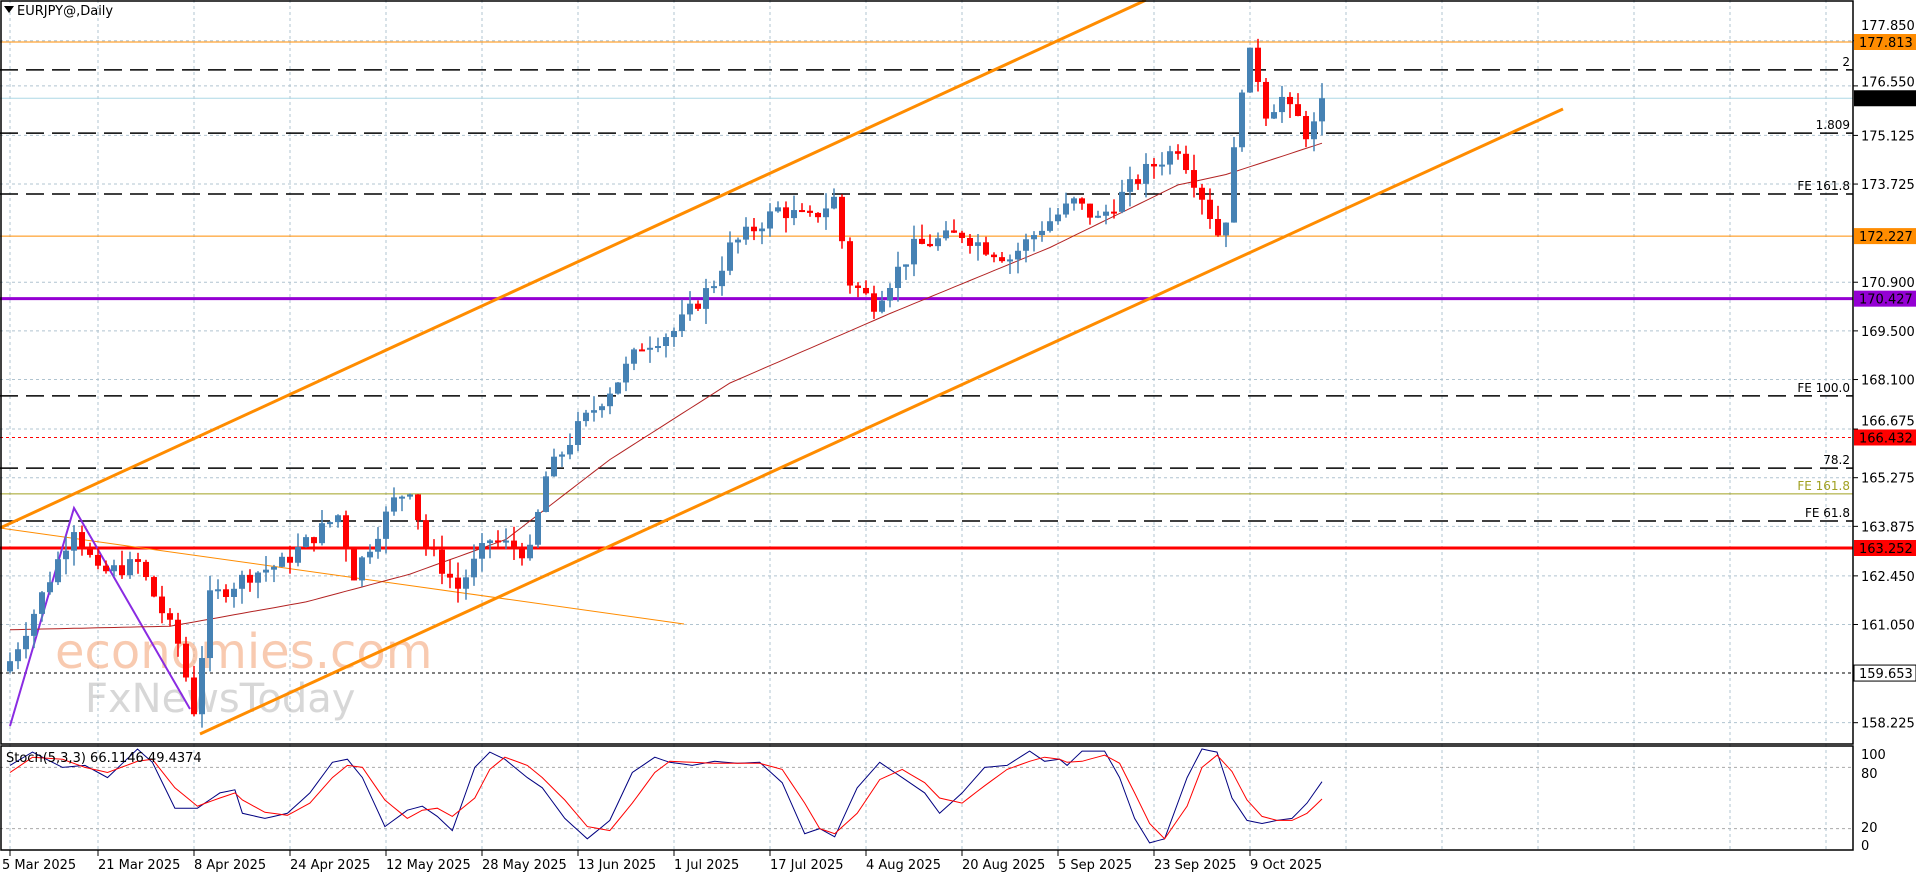  Describe the element at coordinates (104, 758) in the screenshot. I see `stochastic-label: Stoch(5,3,3) 66.1146 49.4374` at that location.